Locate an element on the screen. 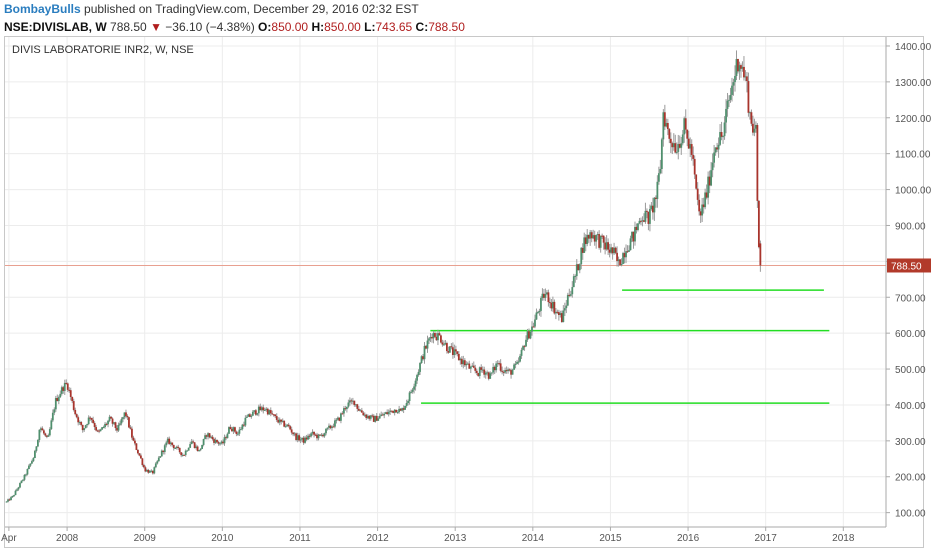 The width and height of the screenshot is (932, 550). y-tick-label: 1300.00 is located at coordinates (913, 83).